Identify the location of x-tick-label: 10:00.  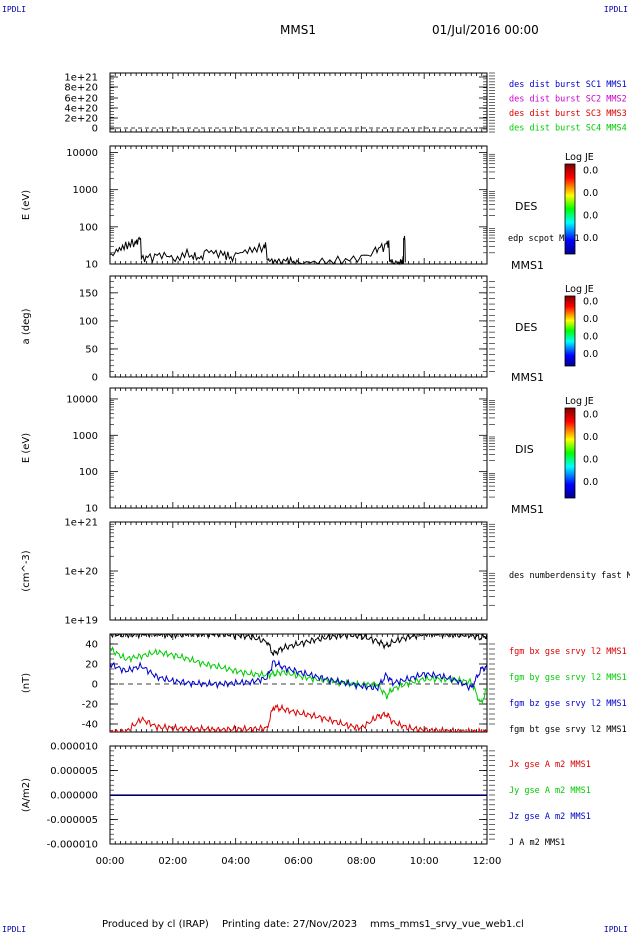
(424, 861).